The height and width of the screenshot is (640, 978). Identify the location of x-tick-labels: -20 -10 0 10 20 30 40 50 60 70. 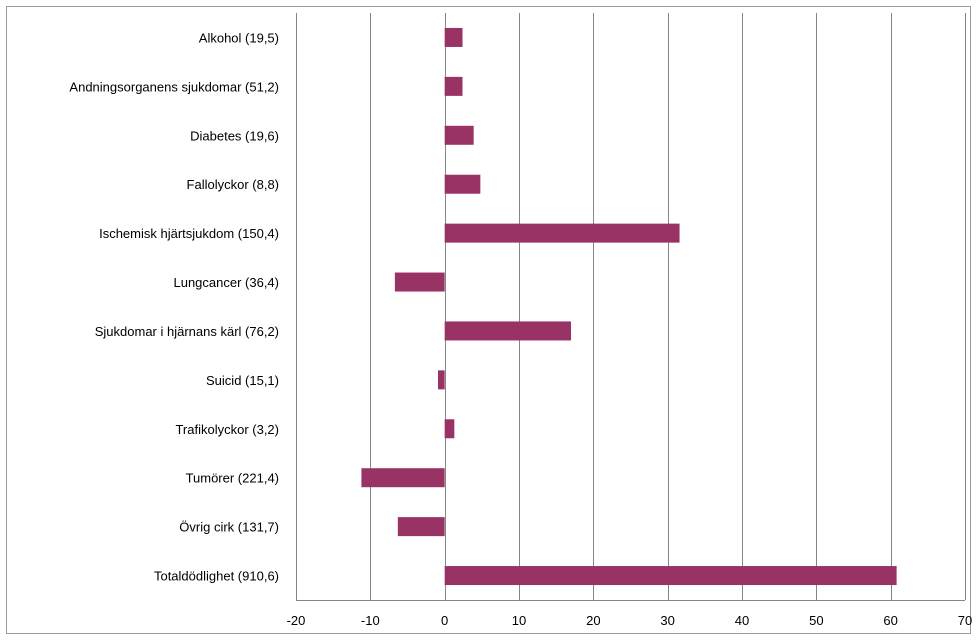
(630, 620).